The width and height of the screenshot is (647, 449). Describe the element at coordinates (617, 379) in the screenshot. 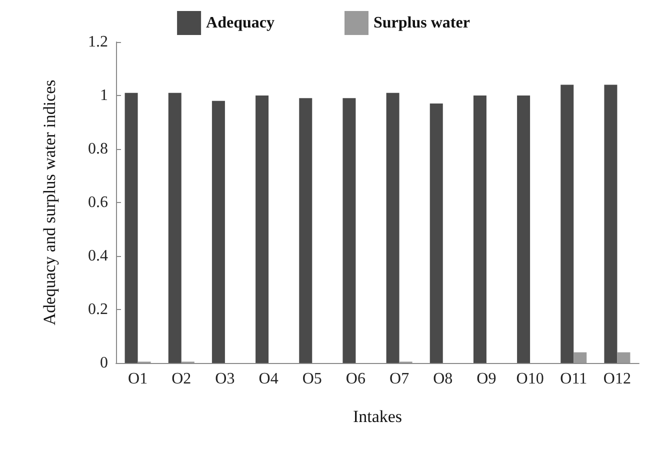

I see `x-tick-label: O12` at that location.